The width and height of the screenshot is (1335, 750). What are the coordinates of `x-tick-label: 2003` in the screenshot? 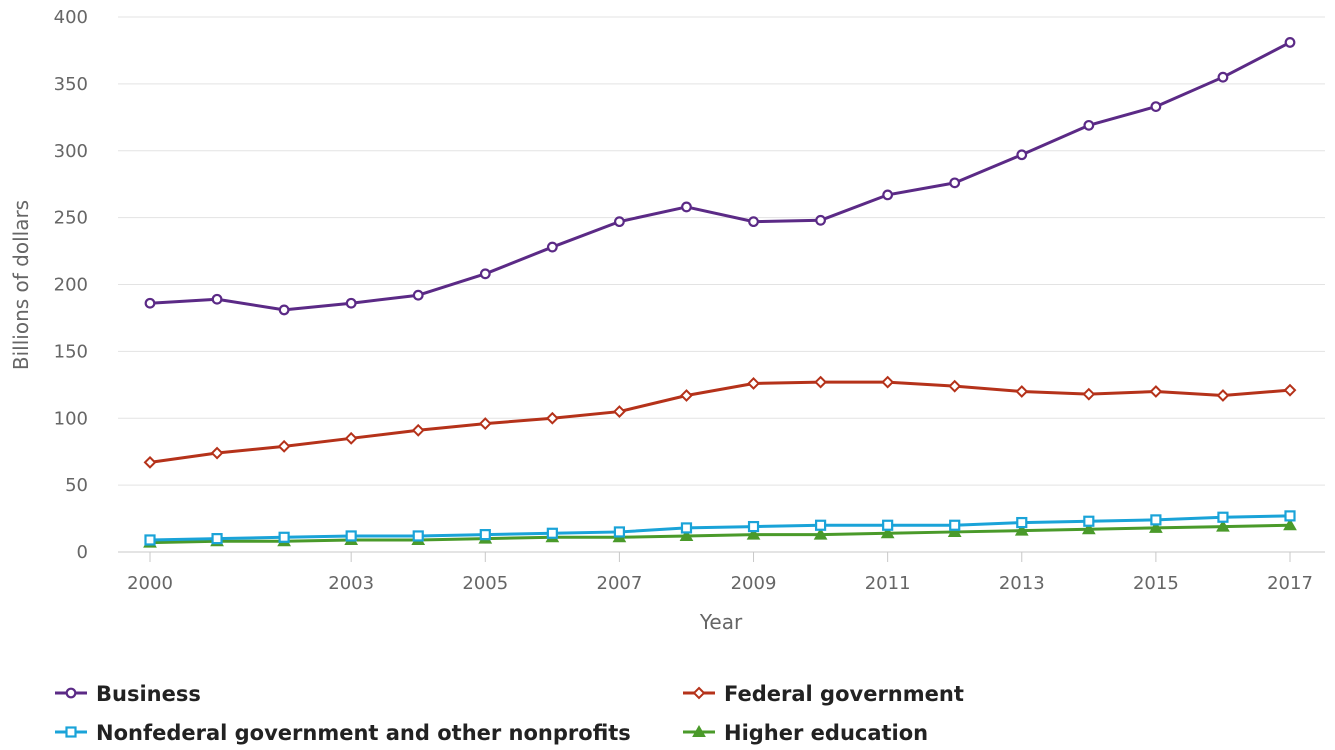 It's located at (351, 583).